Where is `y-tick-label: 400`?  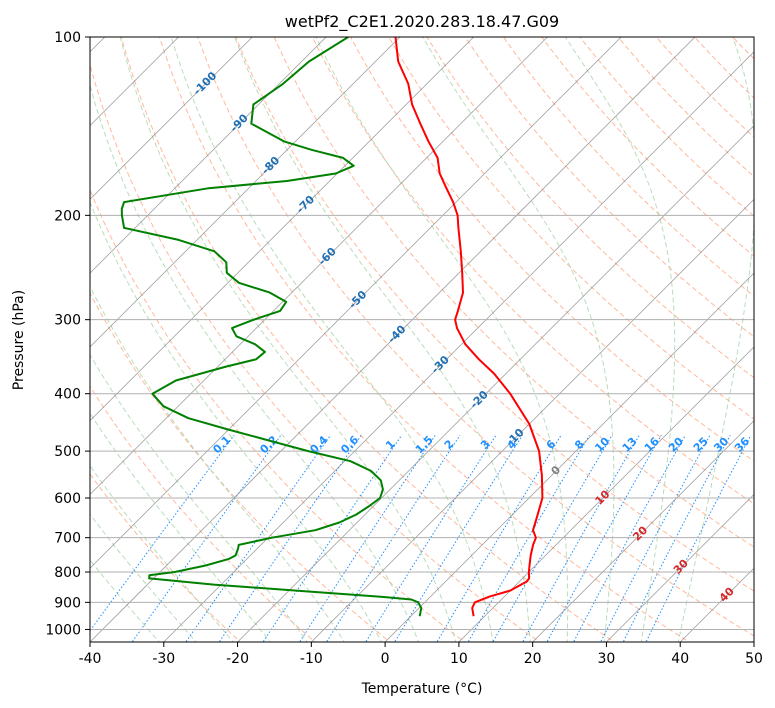 y-tick-label: 400 is located at coordinates (67, 395).